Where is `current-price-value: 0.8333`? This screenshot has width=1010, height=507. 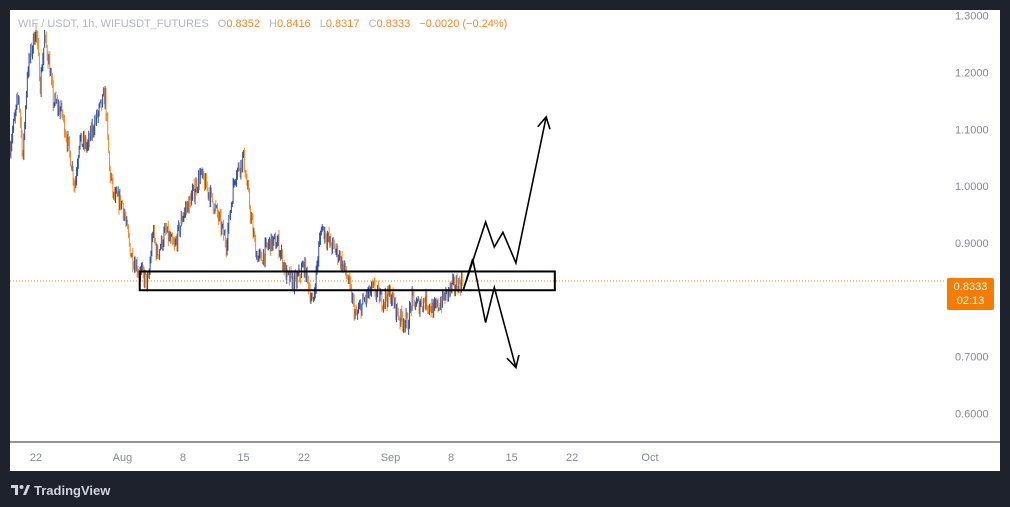
current-price-value: 0.8333 is located at coordinates (970, 287).